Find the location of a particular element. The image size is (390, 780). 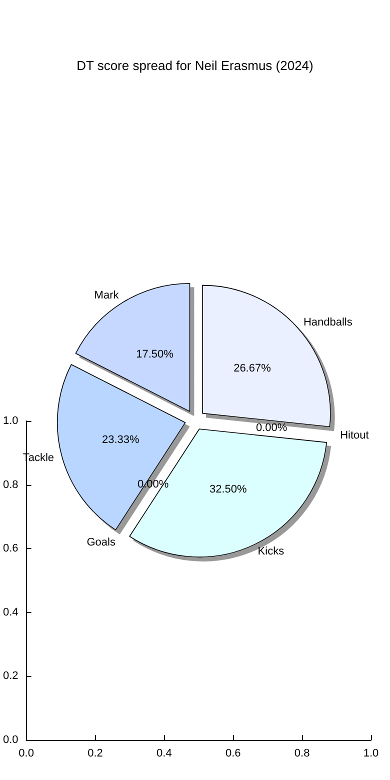

category-label: Goals is located at coordinates (101, 542).